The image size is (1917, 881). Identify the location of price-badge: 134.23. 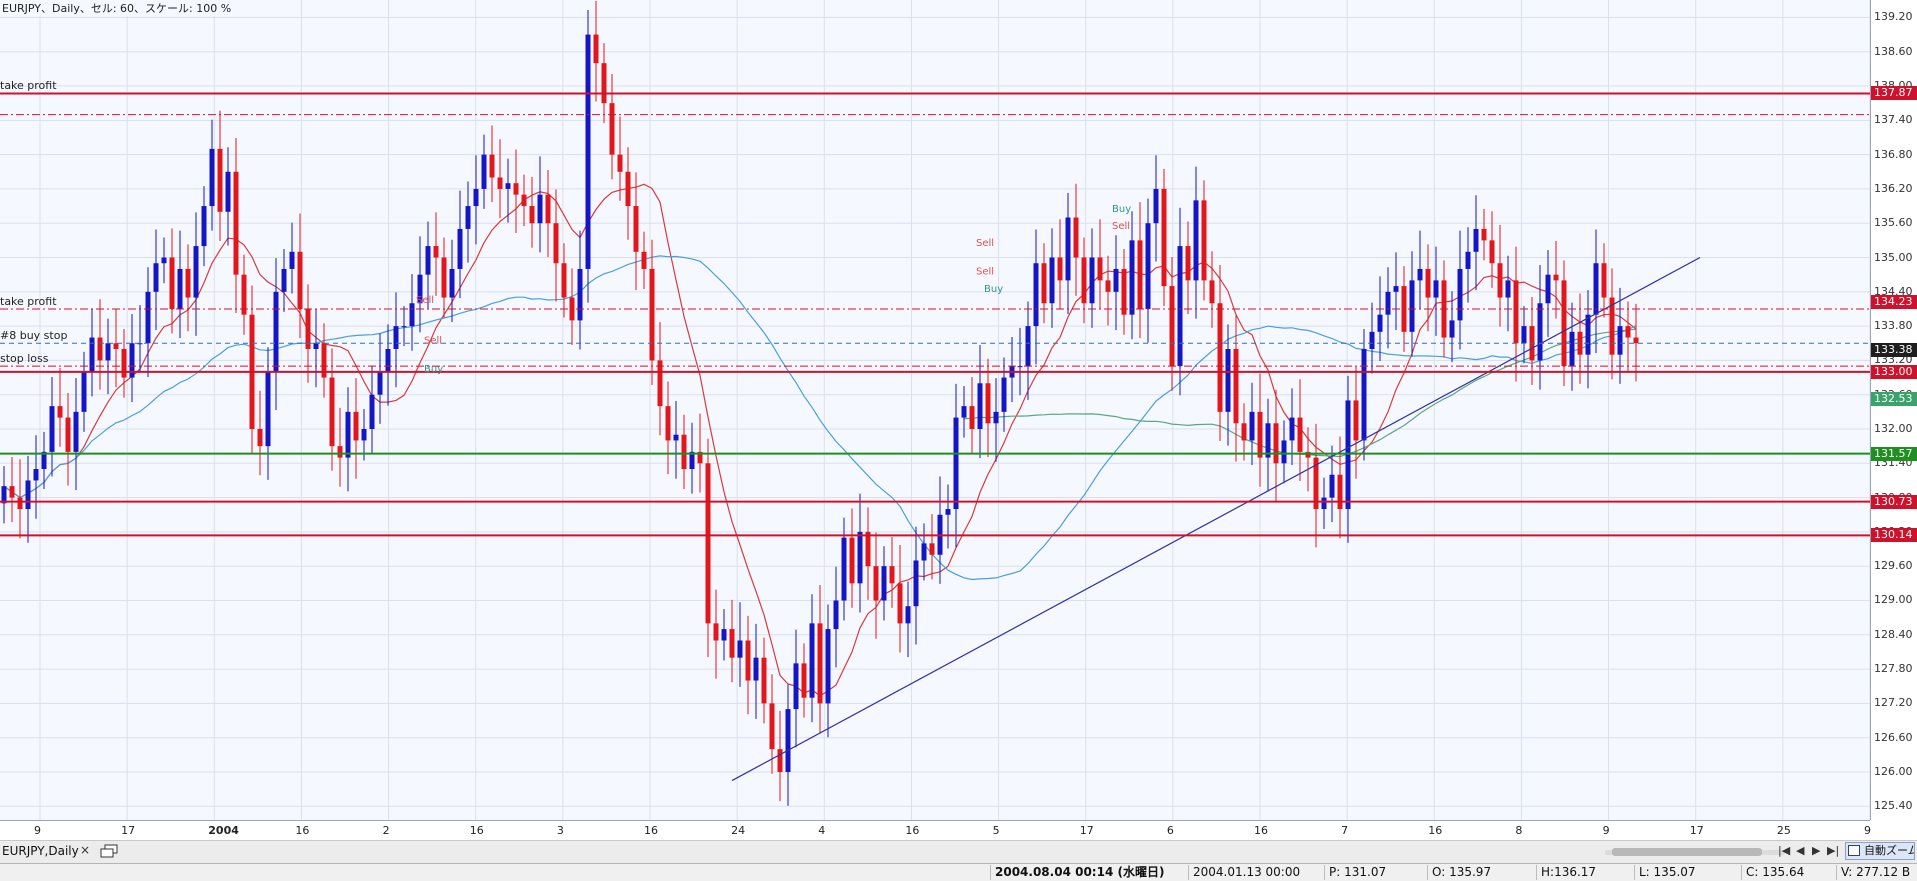
(1894, 301).